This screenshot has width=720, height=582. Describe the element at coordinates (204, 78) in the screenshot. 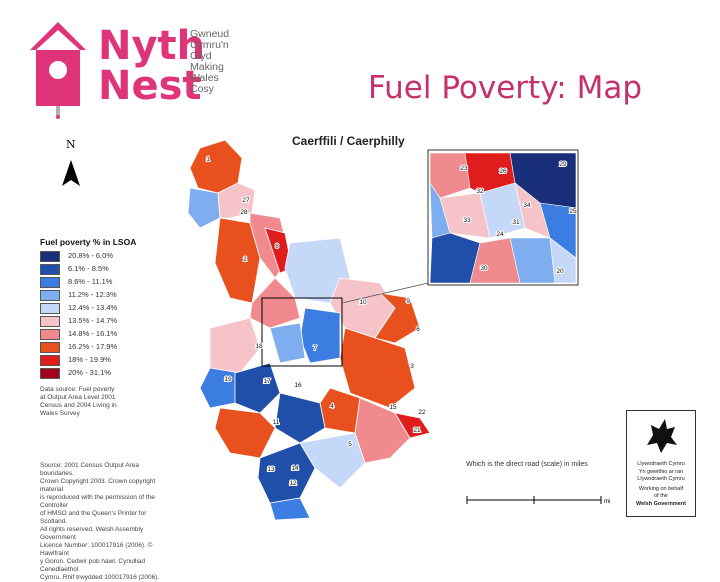

I see `tagline-line: Wales` at that location.